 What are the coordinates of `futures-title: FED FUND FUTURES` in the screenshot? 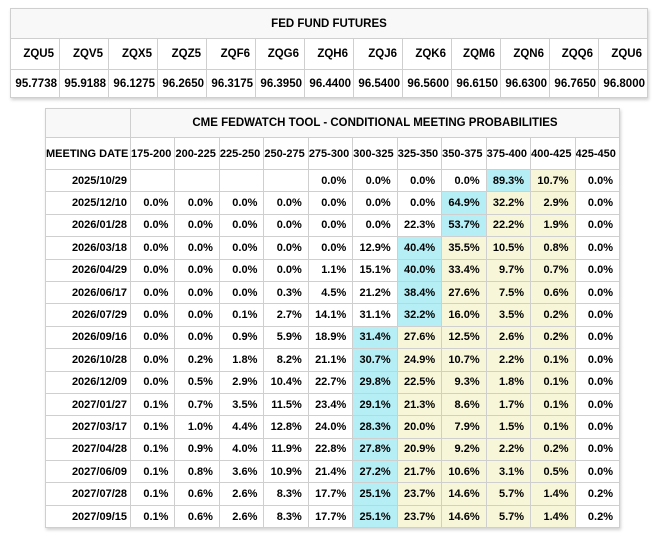 It's located at (329, 23).